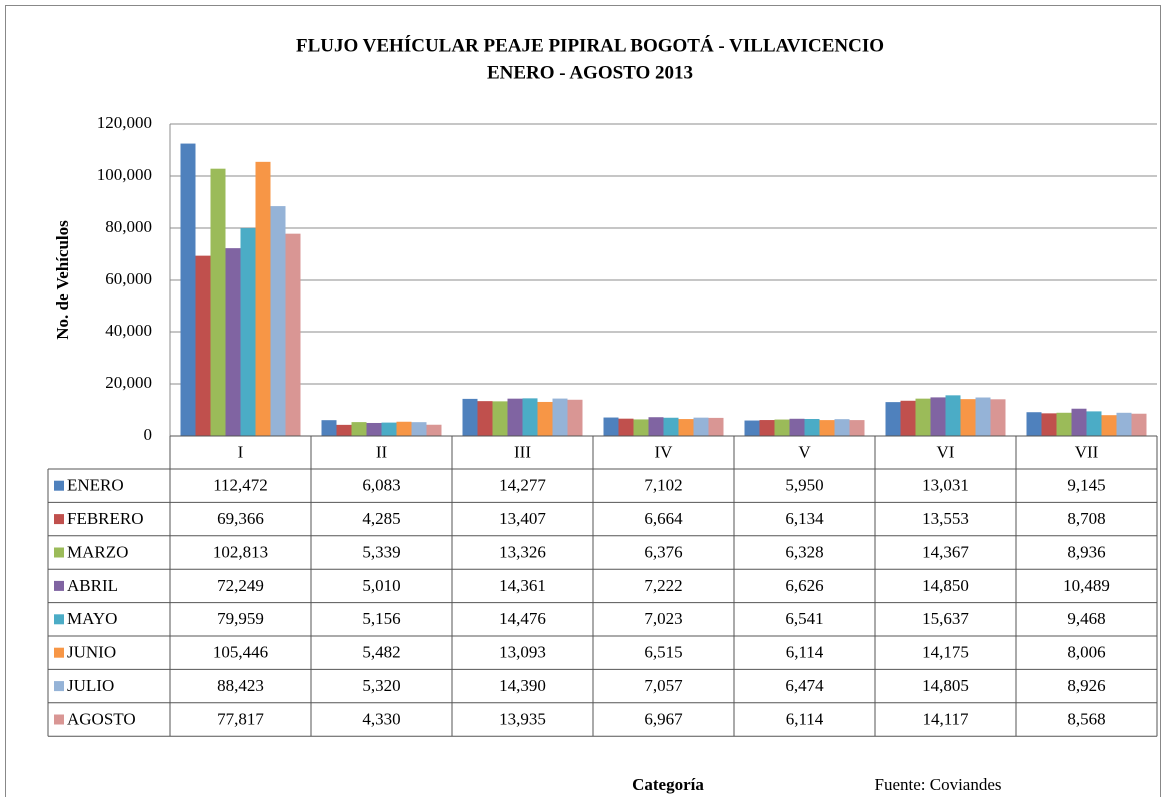 The image size is (1167, 797). I want to click on legend-label: ABRIL, so click(92, 585).